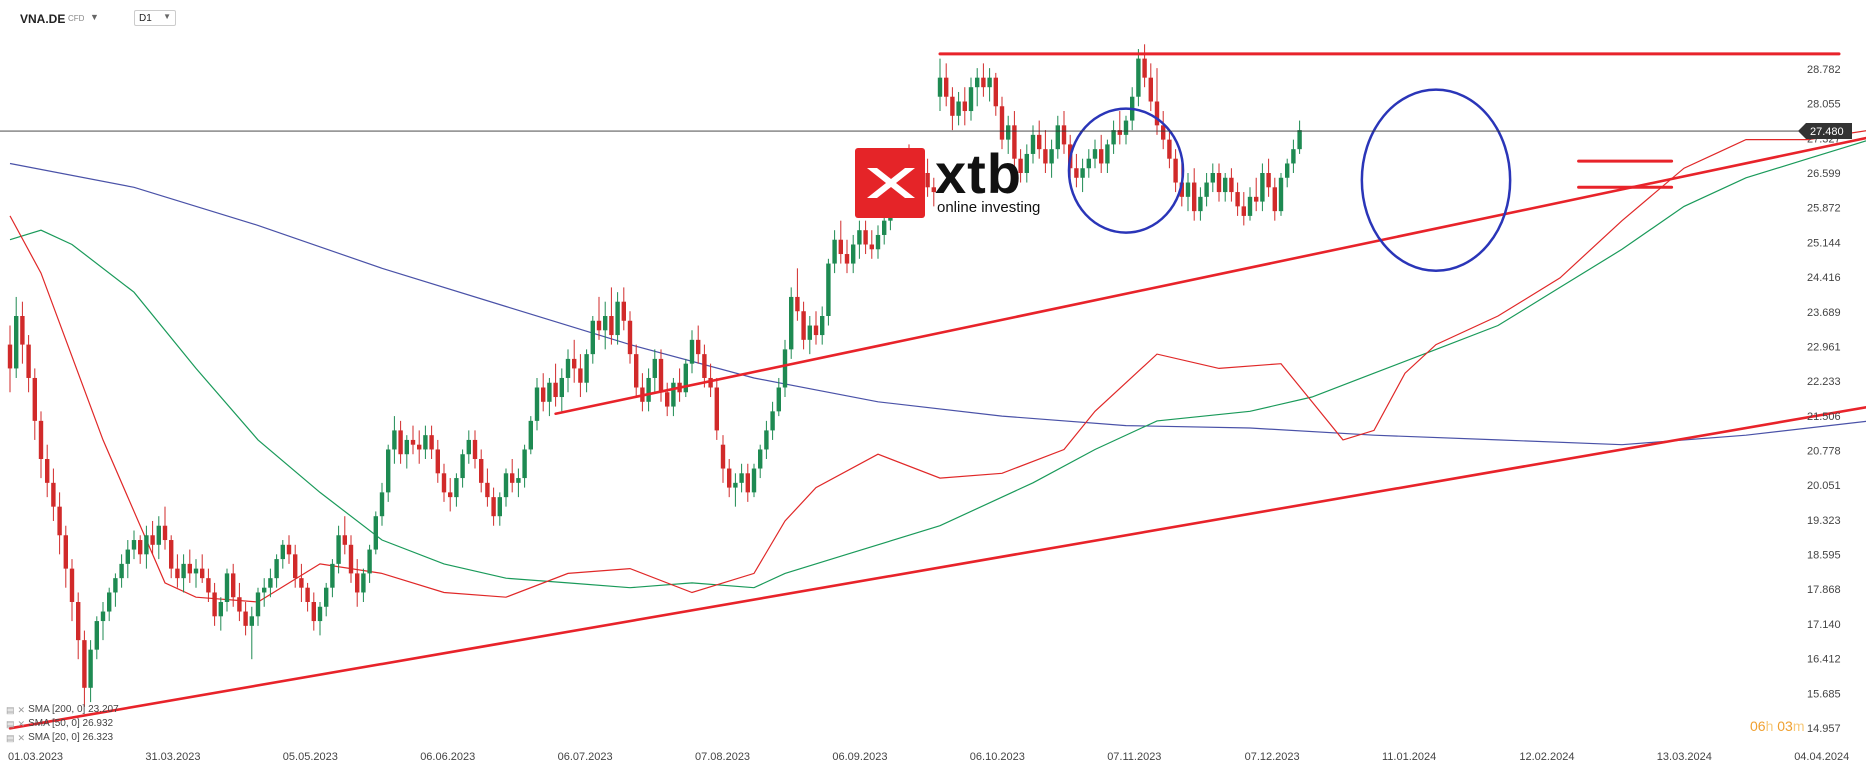 The image size is (1866, 767). Describe the element at coordinates (155, 18) in the screenshot. I see `timeframe-select: D1 ▼` at that location.